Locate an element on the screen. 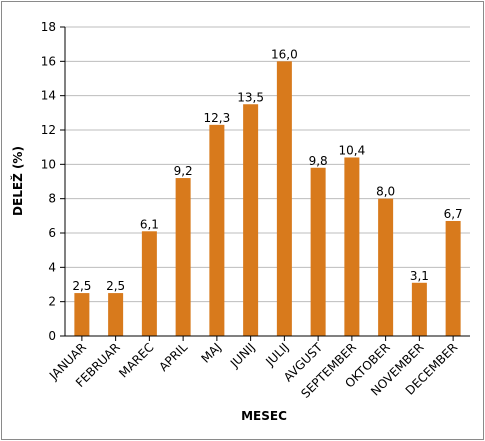 This screenshot has height=441, width=485. y-tick-label: 14 is located at coordinates (48, 96).